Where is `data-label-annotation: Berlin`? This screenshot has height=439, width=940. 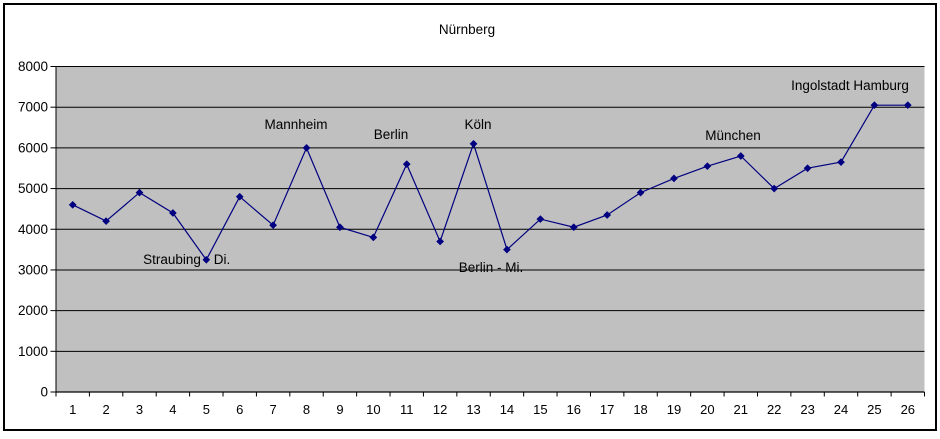
data-label-annotation: Berlin is located at coordinates (391, 134).